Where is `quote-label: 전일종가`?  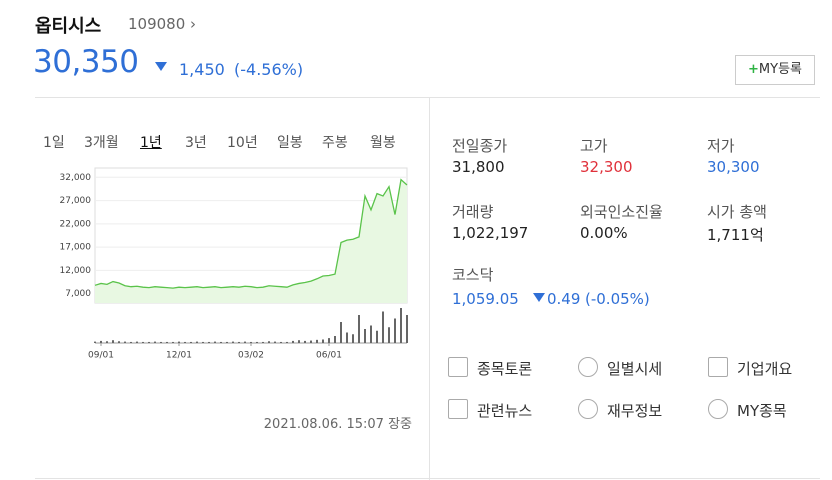 quote-label: 전일종가 is located at coordinates (480, 146).